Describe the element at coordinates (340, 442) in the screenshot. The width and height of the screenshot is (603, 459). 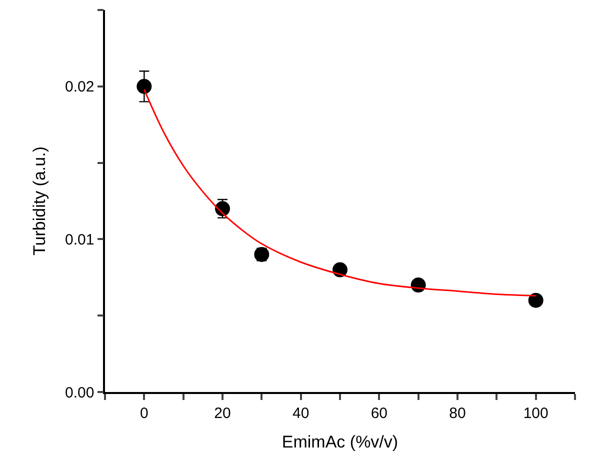
I see `x-axis-title: EmimAc (%v/v)` at that location.